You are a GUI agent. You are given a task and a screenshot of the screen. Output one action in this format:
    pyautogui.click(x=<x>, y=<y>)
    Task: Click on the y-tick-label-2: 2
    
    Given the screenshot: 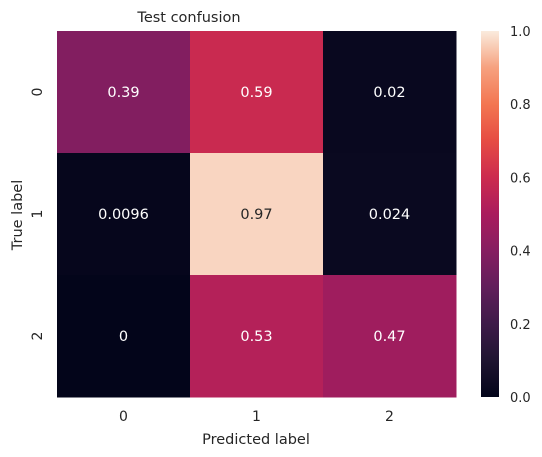 What is the action you would take?
    pyautogui.click(x=38, y=336)
    